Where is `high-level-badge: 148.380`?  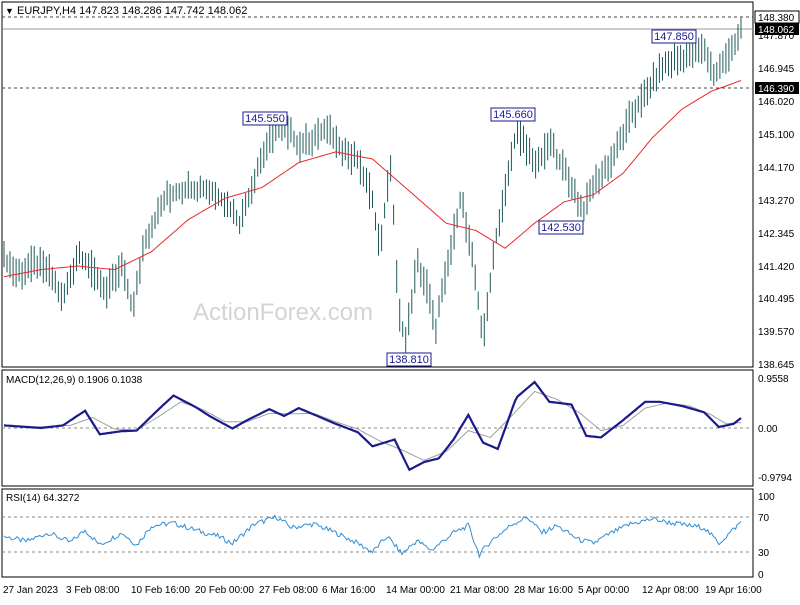
high-level-badge: 148.380 is located at coordinates (777, 17).